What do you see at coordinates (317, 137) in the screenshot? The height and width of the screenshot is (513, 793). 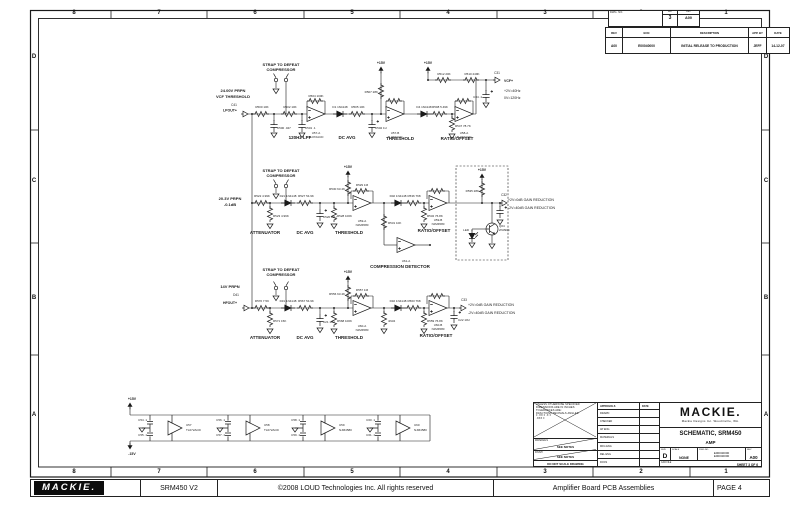 I see `schematic-label: TL072ACD` at bounding box center [317, 137].